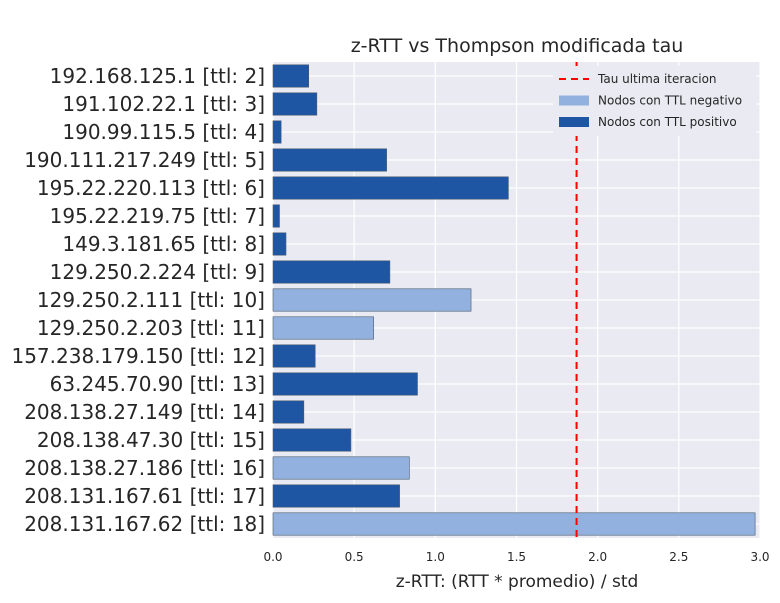 The height and width of the screenshot is (603, 780). What do you see at coordinates (151, 328) in the screenshot?
I see `y-tick-label: 129.250.2.203 [ttl: 11]` at bounding box center [151, 328].